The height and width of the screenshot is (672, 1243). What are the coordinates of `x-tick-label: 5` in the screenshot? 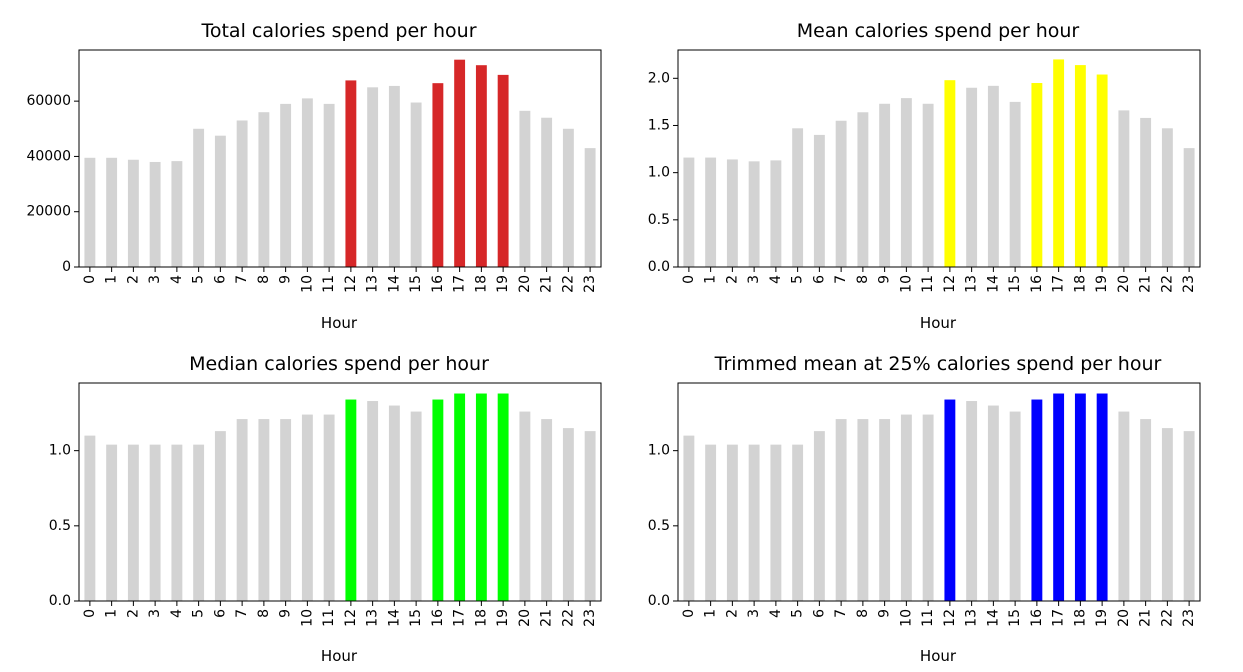 It's located at (798, 279).